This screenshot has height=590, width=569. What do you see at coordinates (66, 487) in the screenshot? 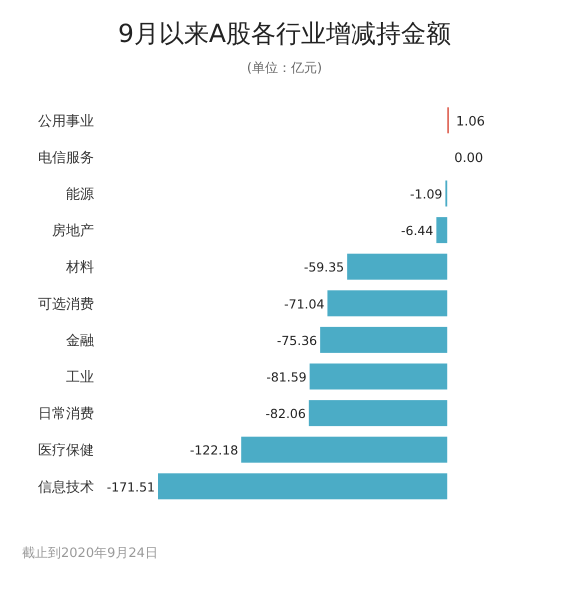
I see `y-tick-label: 信息技术` at bounding box center [66, 487].